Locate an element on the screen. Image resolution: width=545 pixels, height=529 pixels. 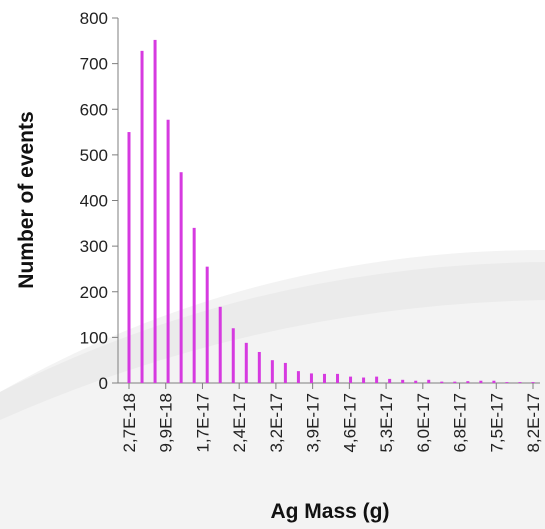
y-tick-label: 400 is located at coordinates (94, 201).